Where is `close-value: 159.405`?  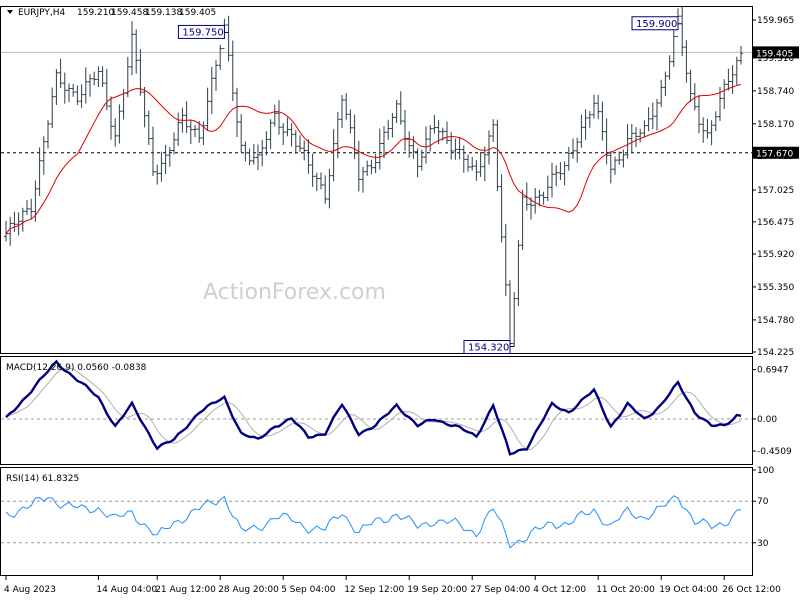
close-value: 159.405 is located at coordinates (197, 13).